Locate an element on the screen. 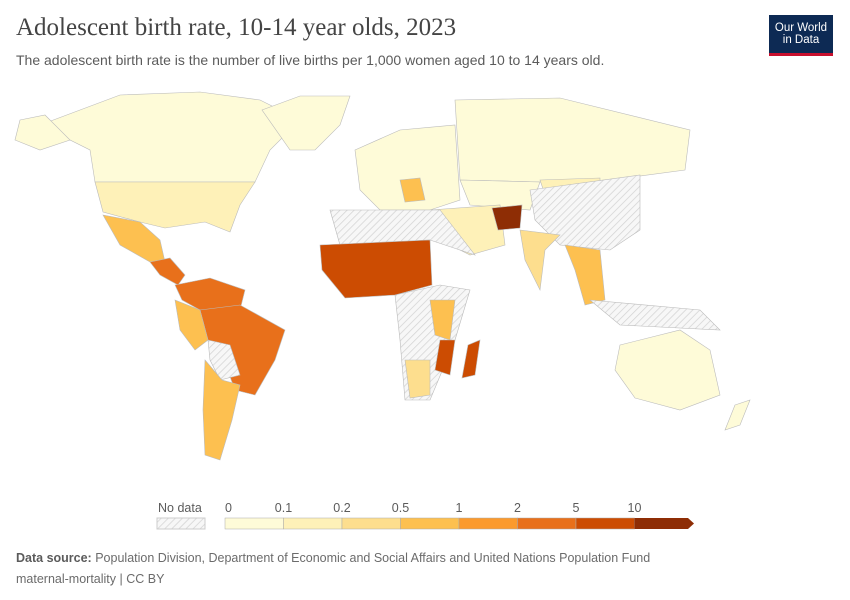 The image size is (850, 600). country-southern-africa is located at coordinates (417, 379).